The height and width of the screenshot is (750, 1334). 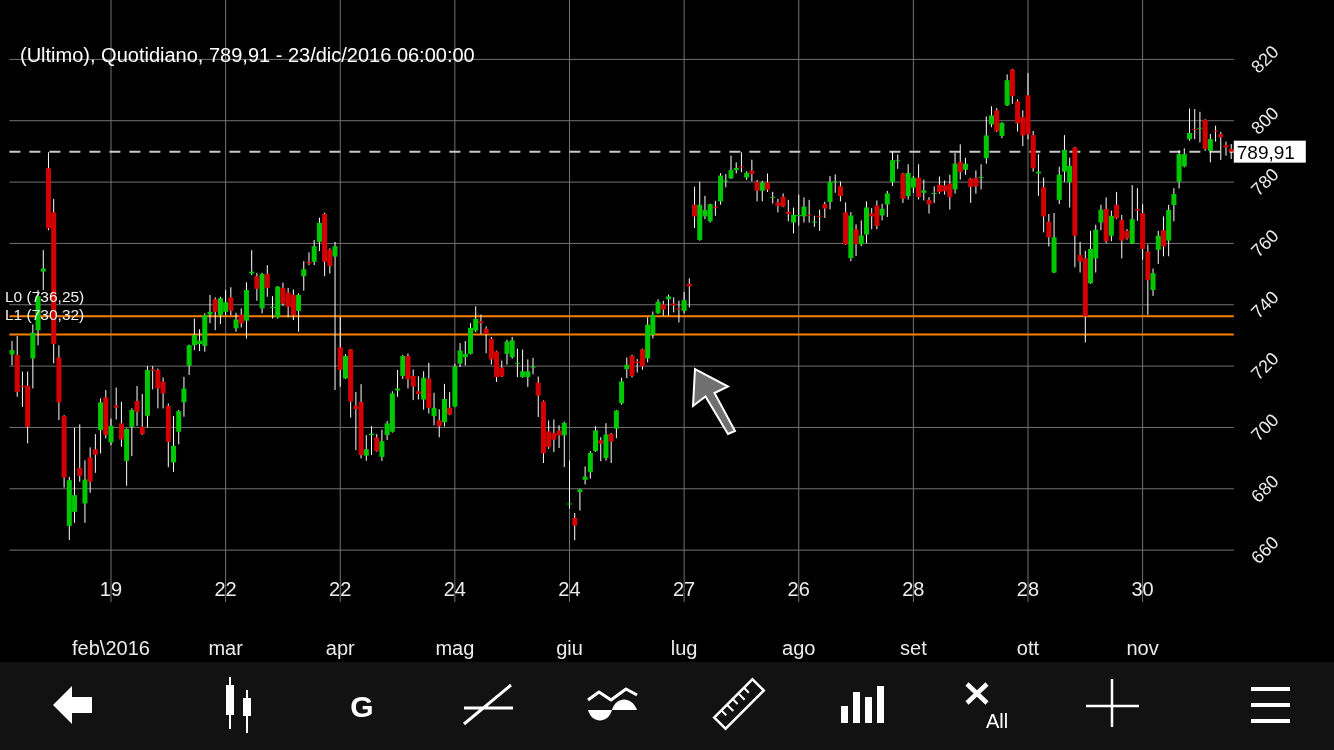 I want to click on category-label: 19 feb\2016, so click(x=111, y=618).